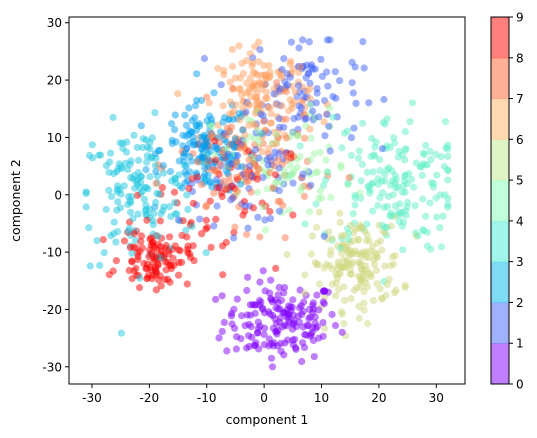 Image resolution: width=537 pixels, height=438 pixels. Describe the element at coordinates (15, 200) in the screenshot. I see `y-axis-label: component 2` at that location.